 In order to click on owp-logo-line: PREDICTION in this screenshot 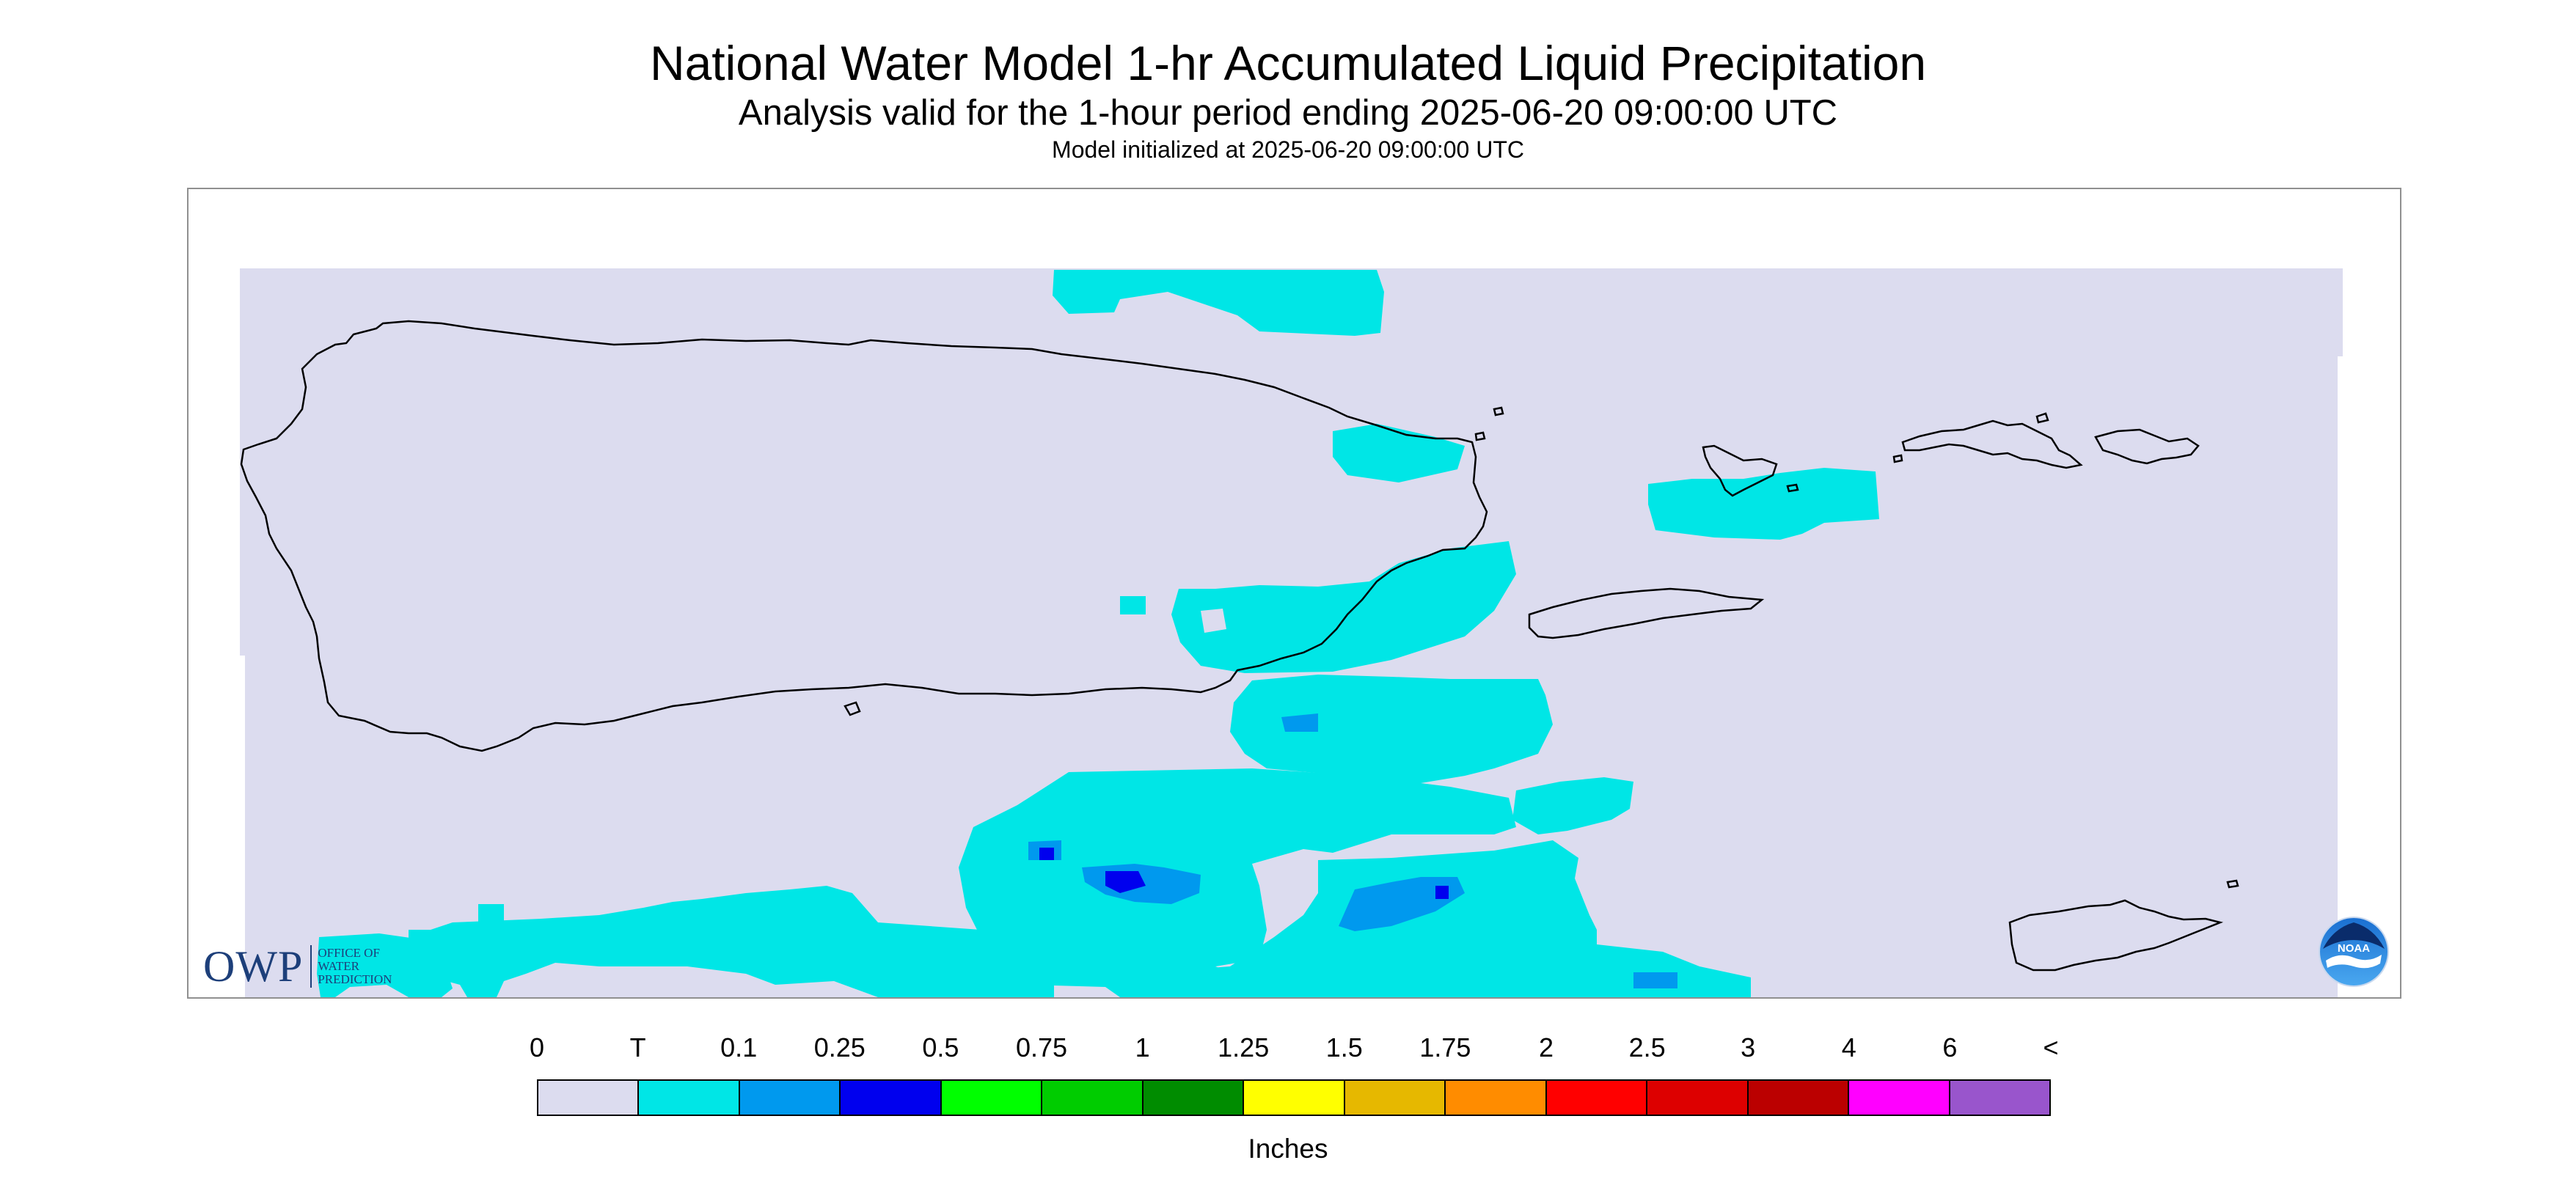, I will do `click(355, 979)`.